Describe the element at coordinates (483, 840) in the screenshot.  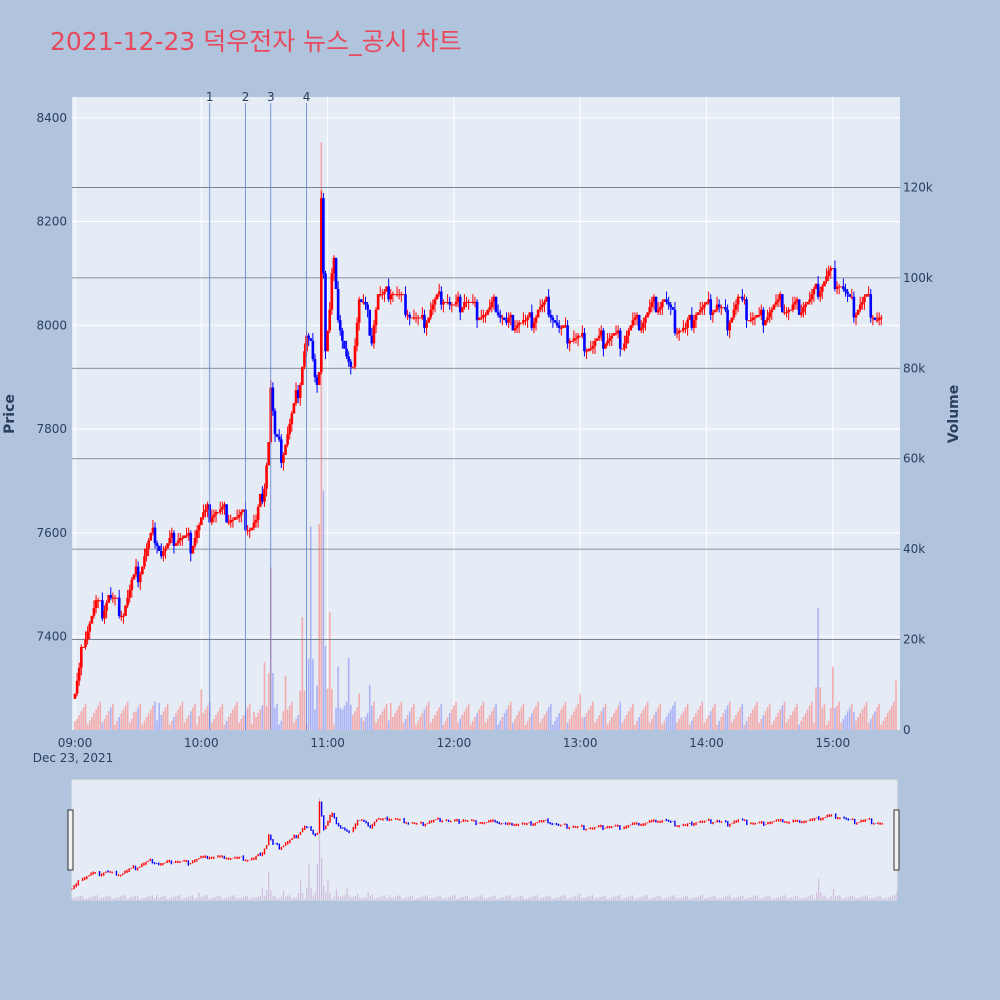
I see `range-slider` at that location.